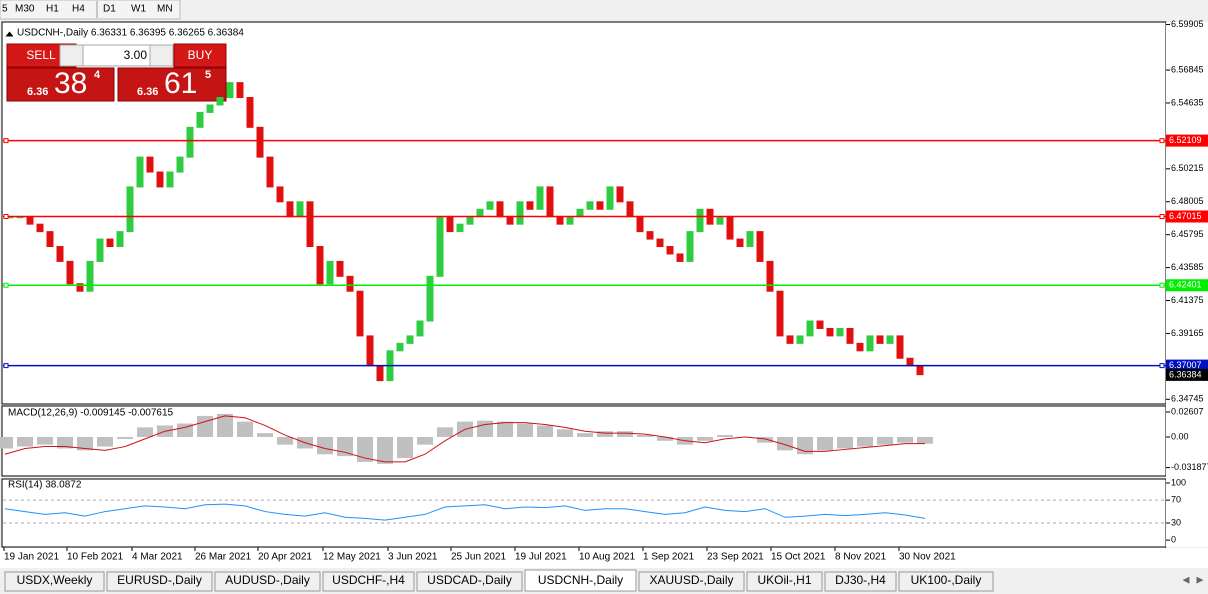 Image resolution: width=1208 pixels, height=594 pixels. Describe the element at coordinates (223, 557) in the screenshot. I see `x-tick-label: 26 Mar 2021` at that location.